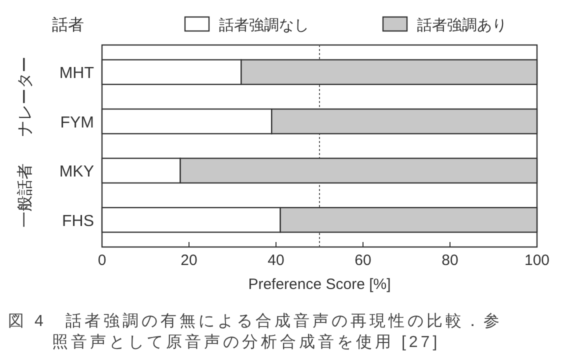  Describe the element at coordinates (450, 260) in the screenshot. I see `x-tick-label: 80` at that location.